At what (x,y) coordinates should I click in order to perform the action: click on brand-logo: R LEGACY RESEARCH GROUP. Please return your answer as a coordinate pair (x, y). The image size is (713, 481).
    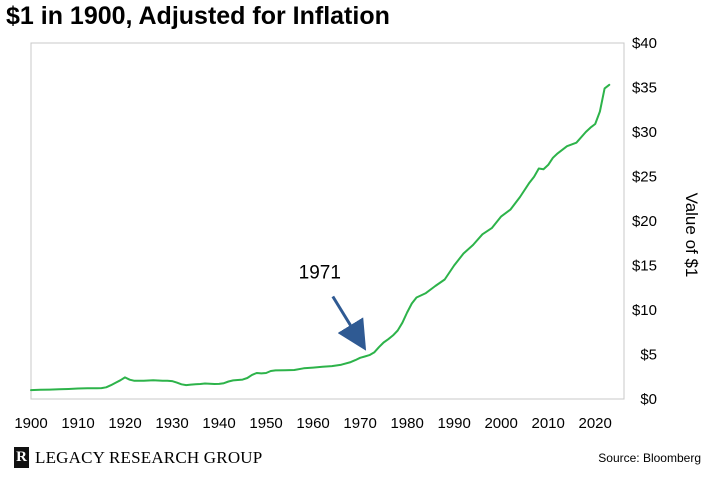
    Looking at the image, I should click on (138, 457).